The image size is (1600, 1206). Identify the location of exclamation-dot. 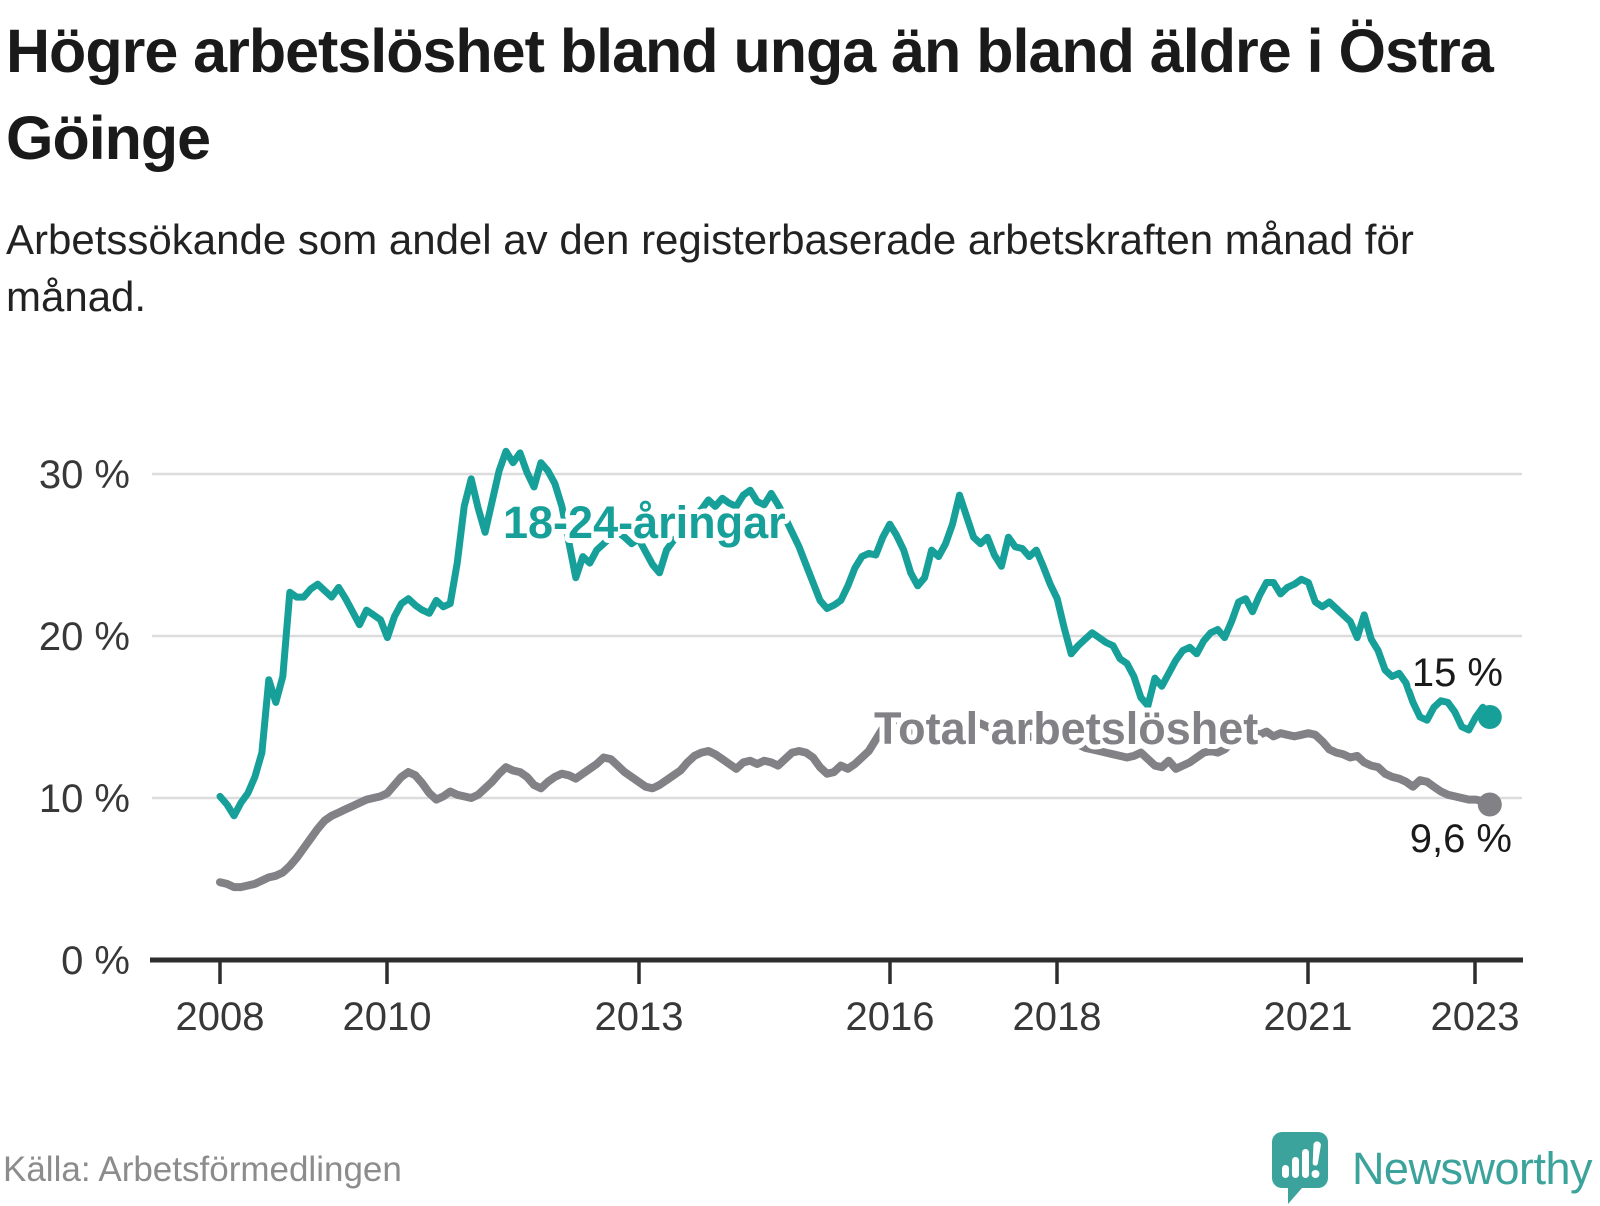
(1315, 1174).